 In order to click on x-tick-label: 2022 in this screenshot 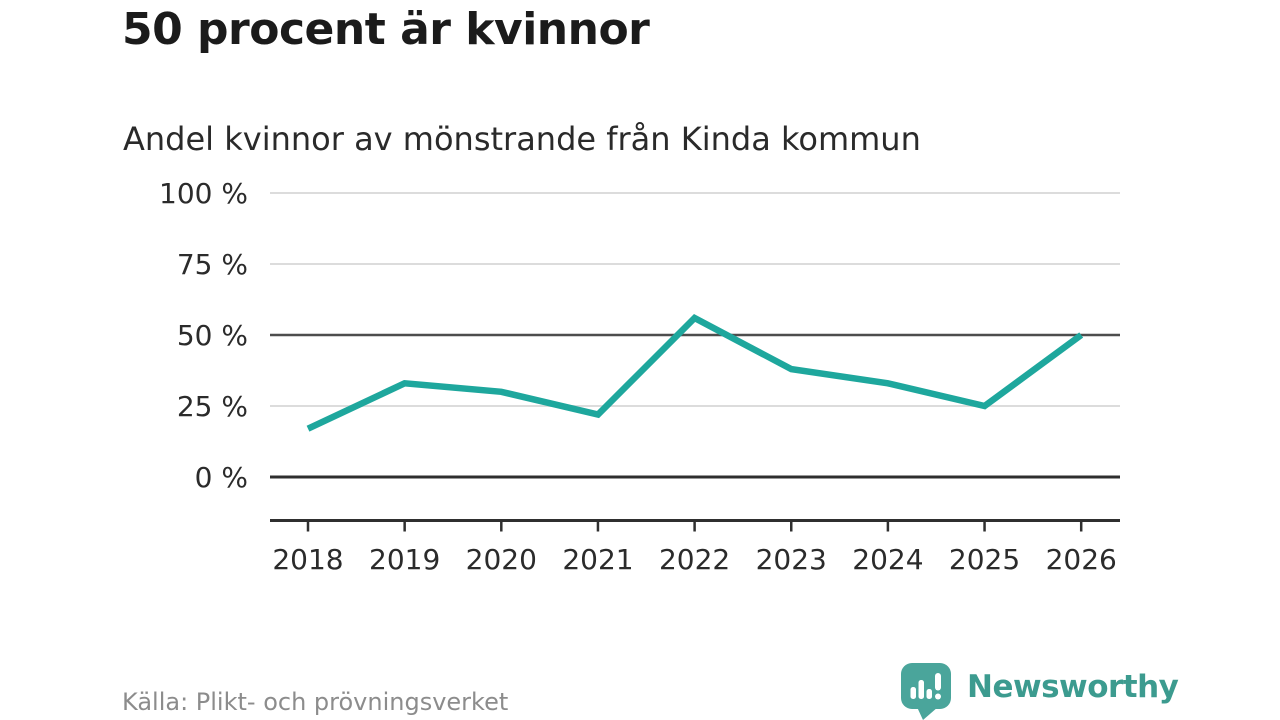, I will do `click(694, 559)`.